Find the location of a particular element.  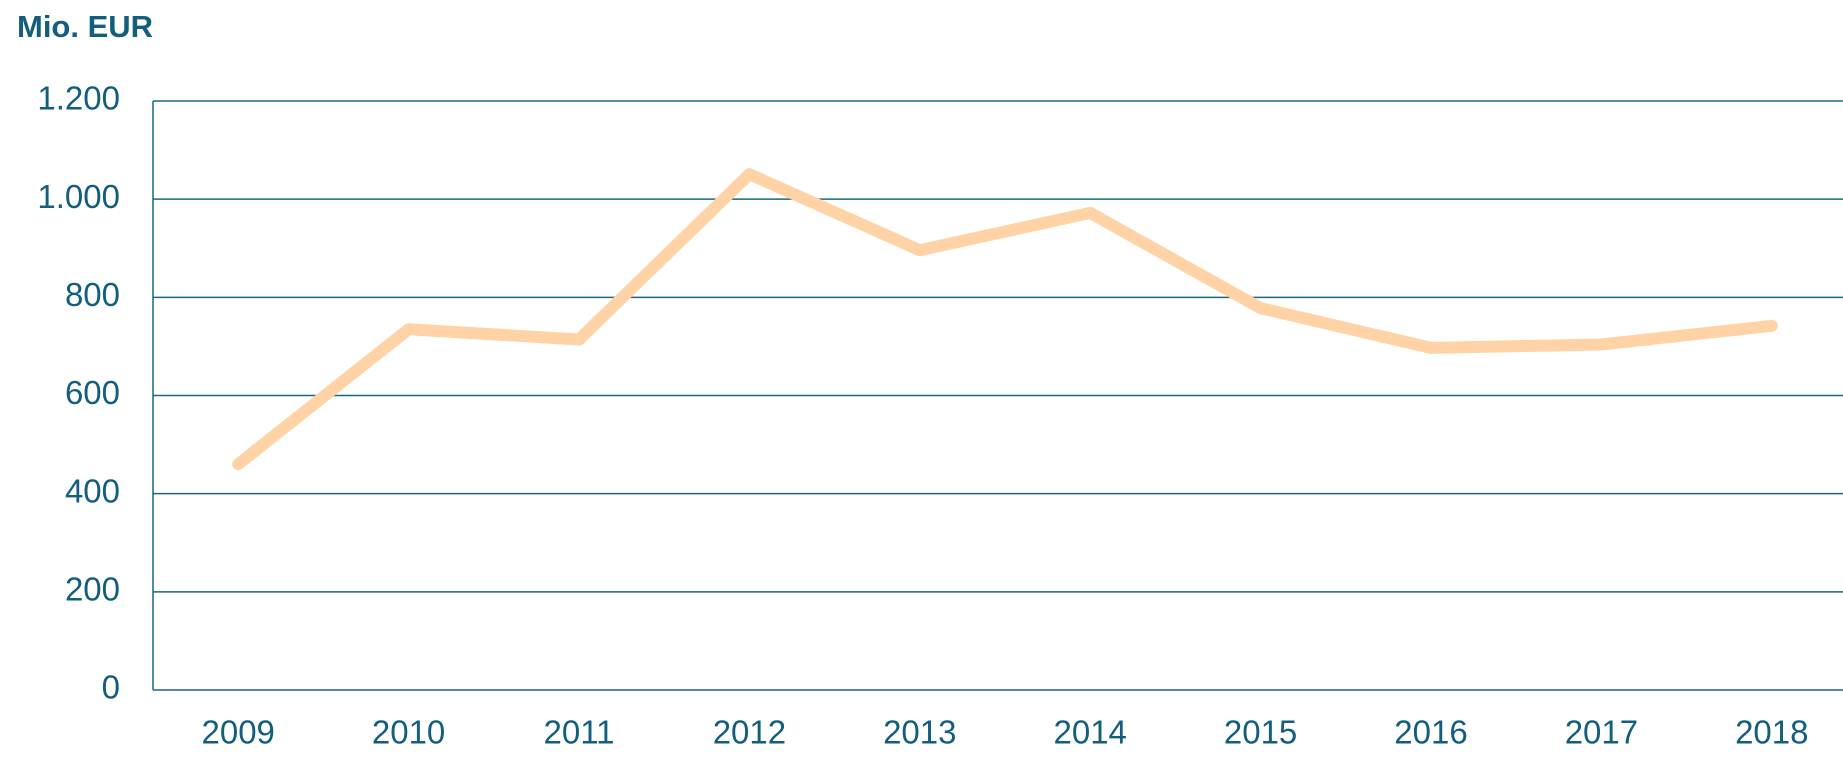

x-tick-label: 2016 is located at coordinates (1430, 732).